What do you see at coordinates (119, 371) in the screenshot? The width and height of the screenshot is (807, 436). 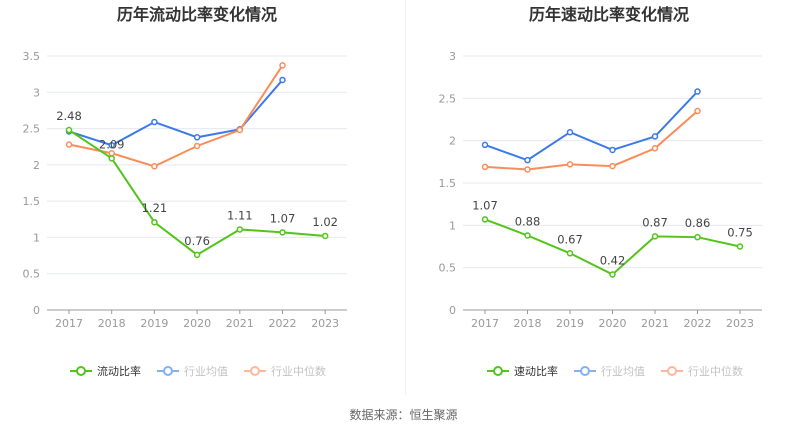 I see `legend-label: 流动比率` at bounding box center [119, 371].